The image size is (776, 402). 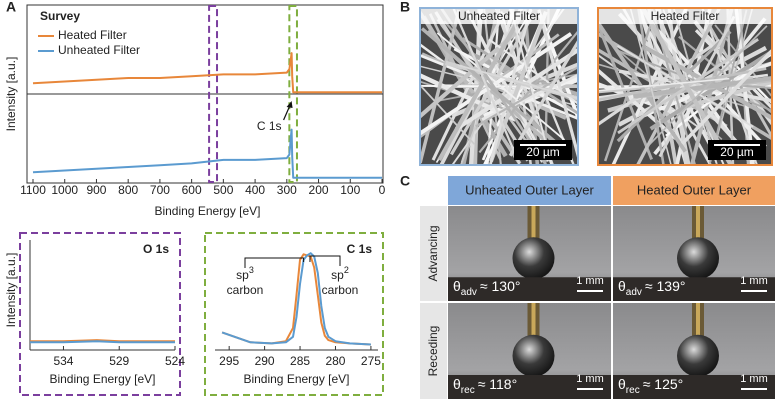 I want to click on contact-angle-label: θadv ≈ 139°, so click(x=651, y=288).